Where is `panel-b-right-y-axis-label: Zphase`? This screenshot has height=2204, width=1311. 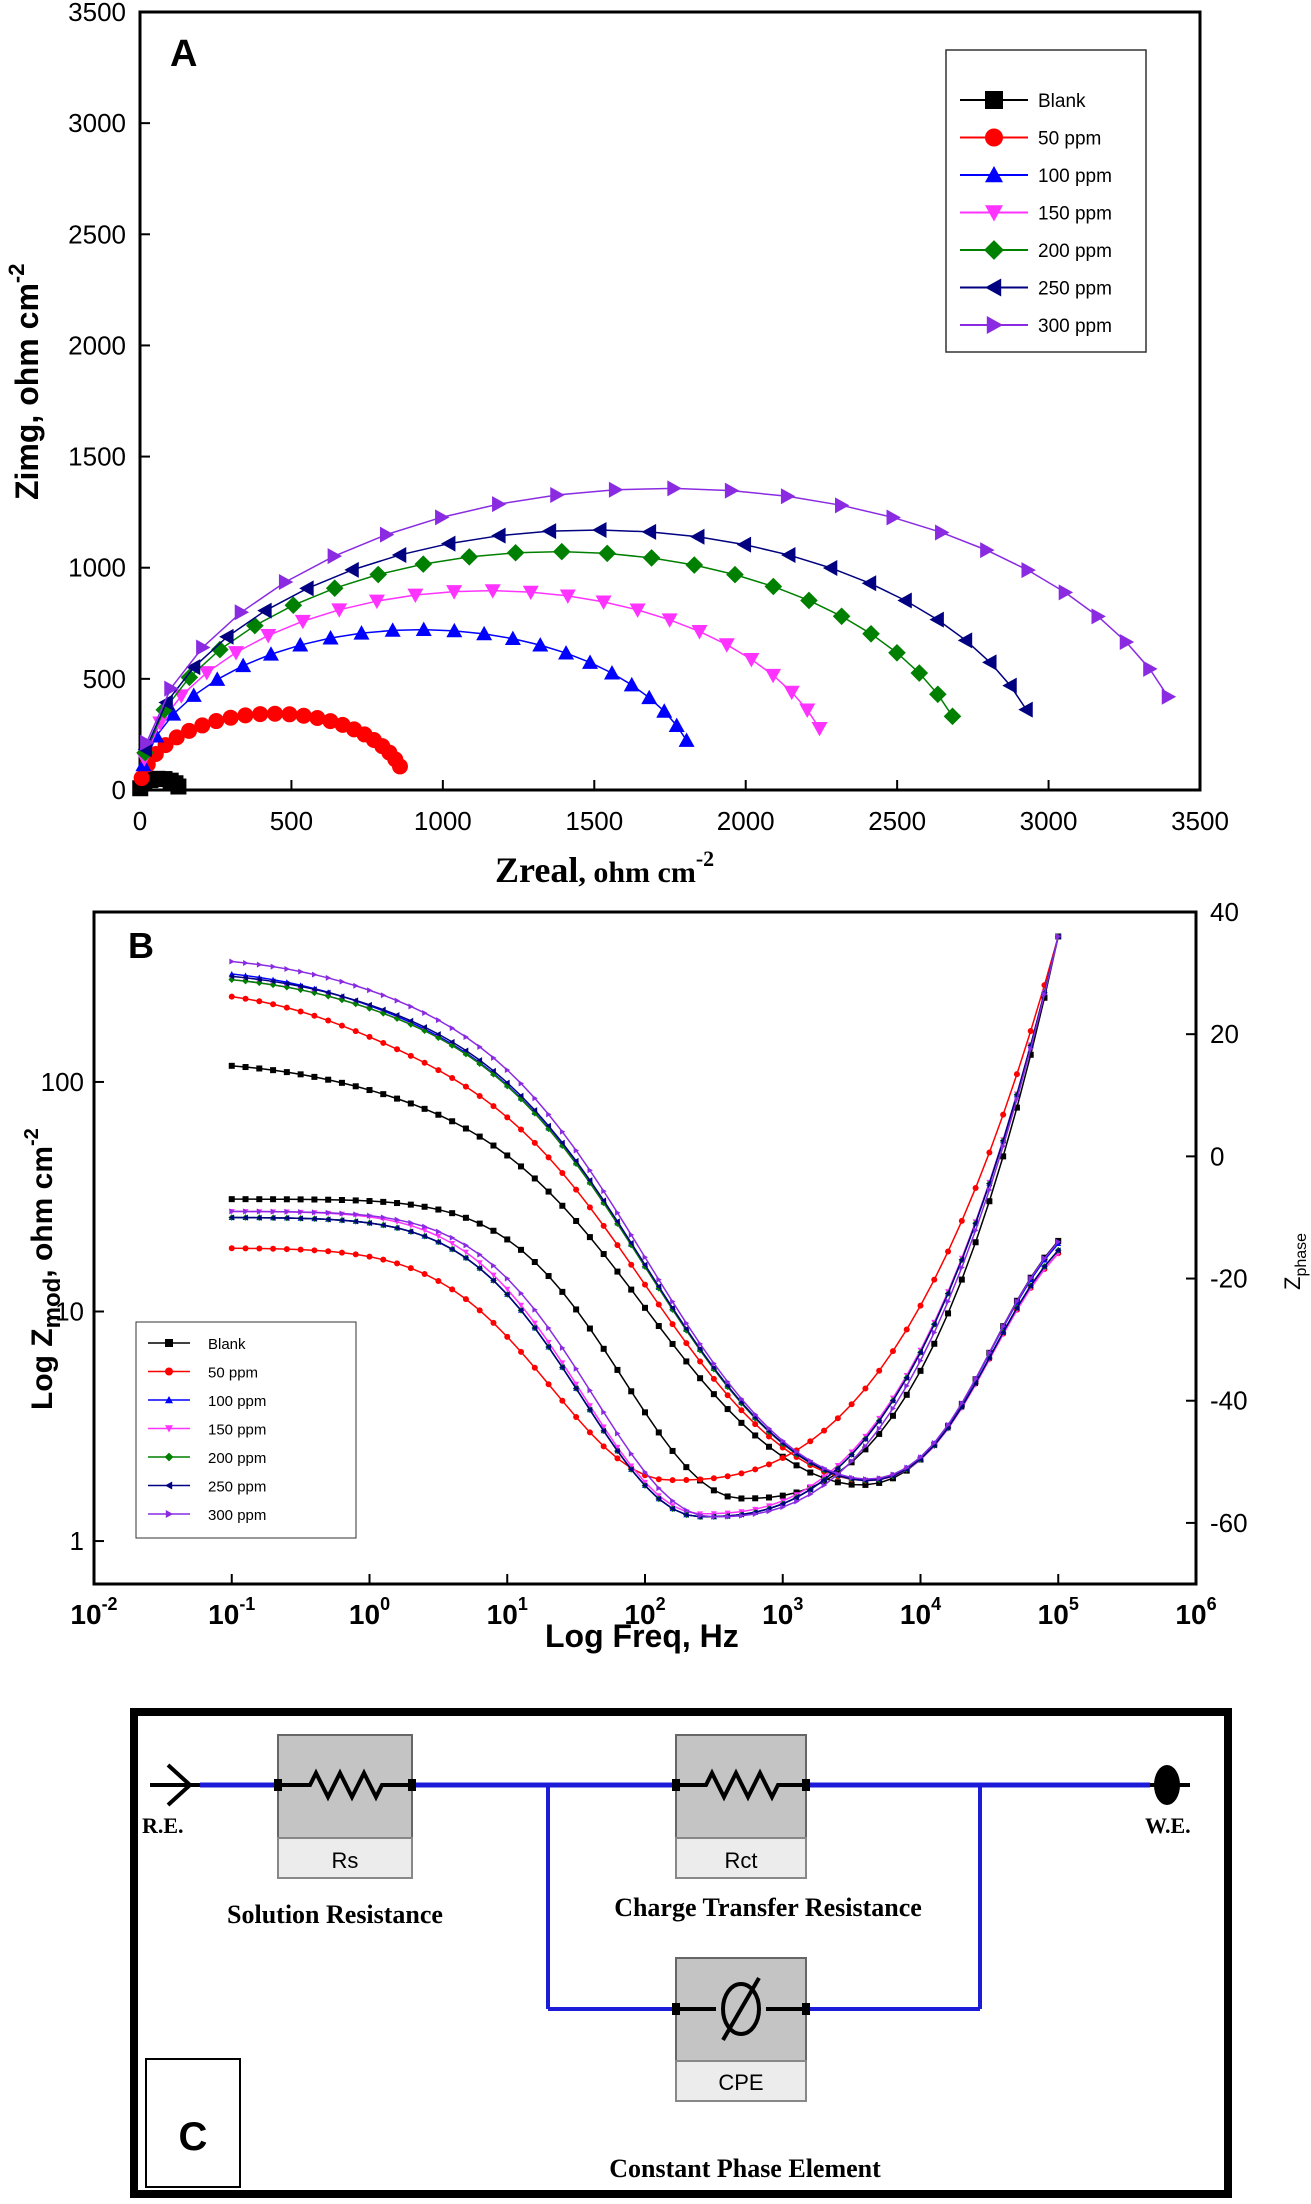 panel-b-right-y-axis-label: Zphase is located at coordinates (1295, 1261).